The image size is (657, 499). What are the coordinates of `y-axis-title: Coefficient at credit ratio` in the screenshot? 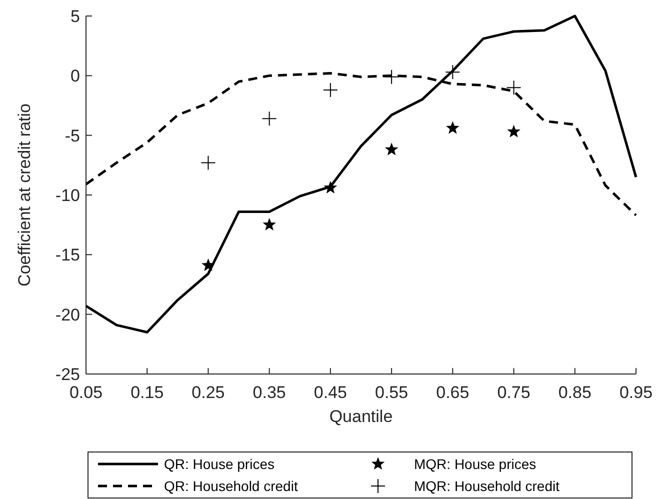 It's located at (24, 195).